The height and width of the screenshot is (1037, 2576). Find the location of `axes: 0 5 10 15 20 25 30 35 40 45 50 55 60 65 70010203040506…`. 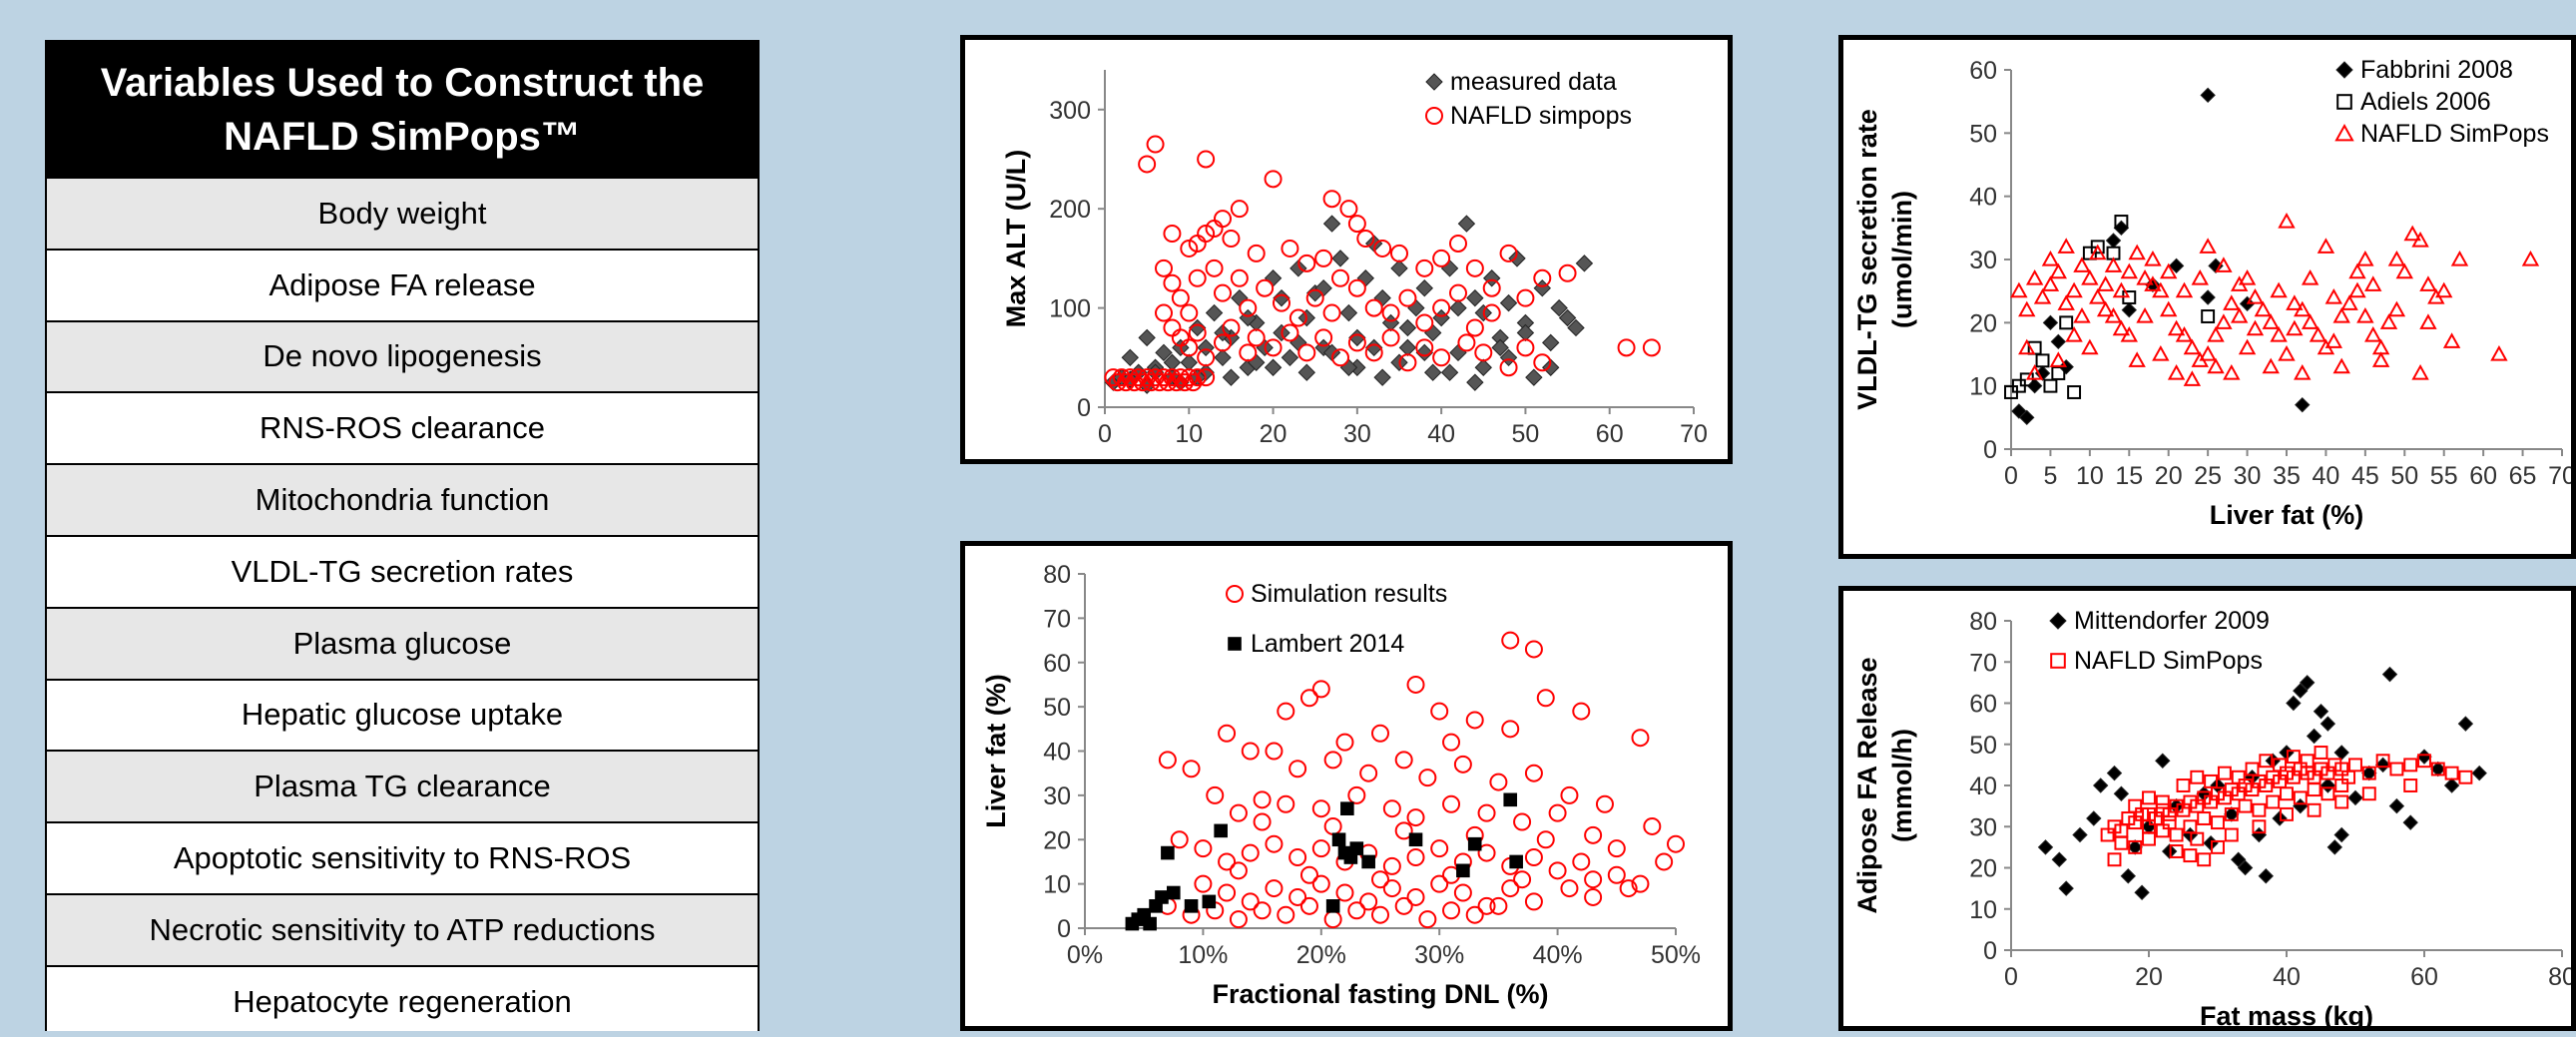

axes: 0 5 10 15 20 25 30 35 40 45 50 55 60 65 70010203040506… is located at coordinates (2211, 293).